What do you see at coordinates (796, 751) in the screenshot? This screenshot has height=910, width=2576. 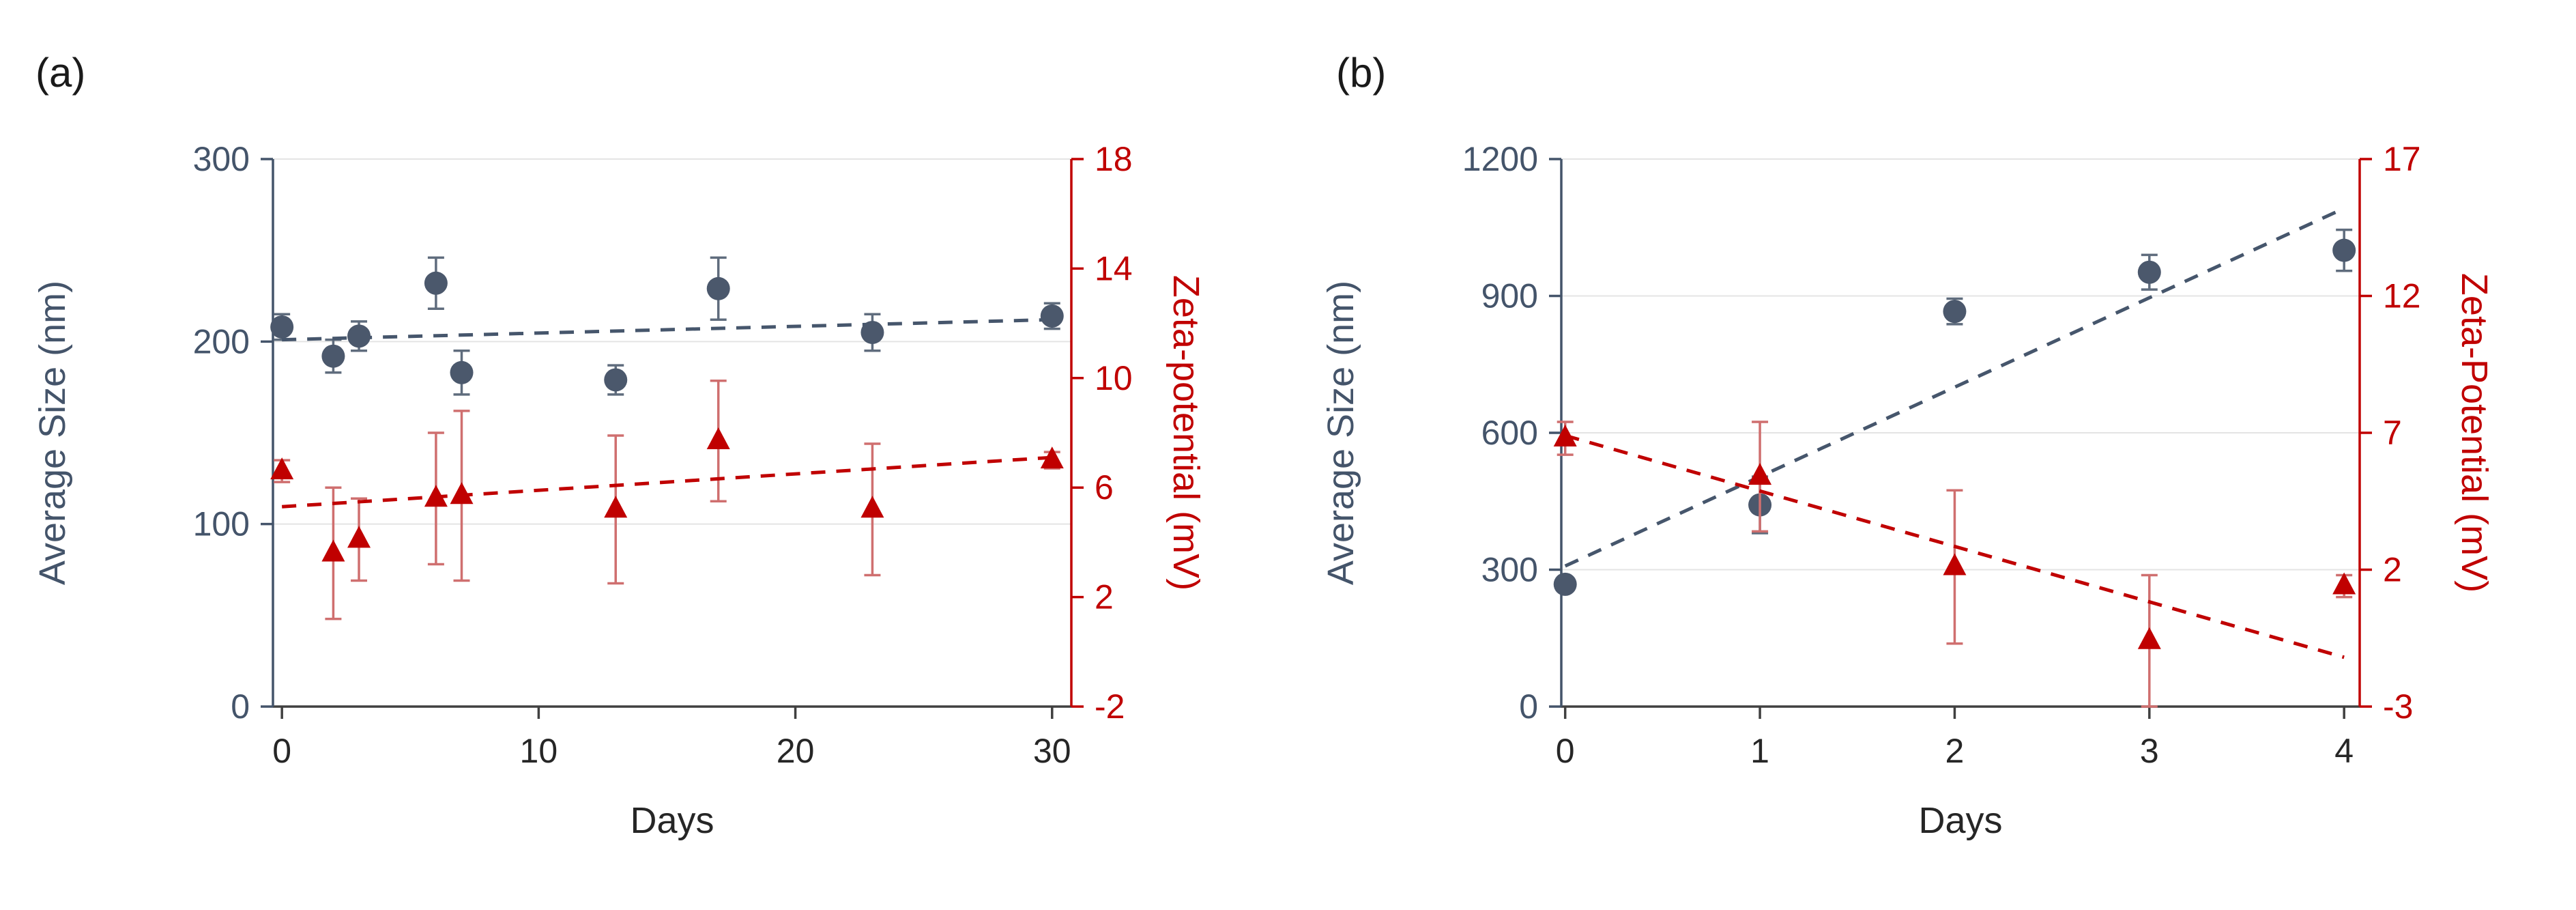 I see `x-tick-label: 20` at bounding box center [796, 751].